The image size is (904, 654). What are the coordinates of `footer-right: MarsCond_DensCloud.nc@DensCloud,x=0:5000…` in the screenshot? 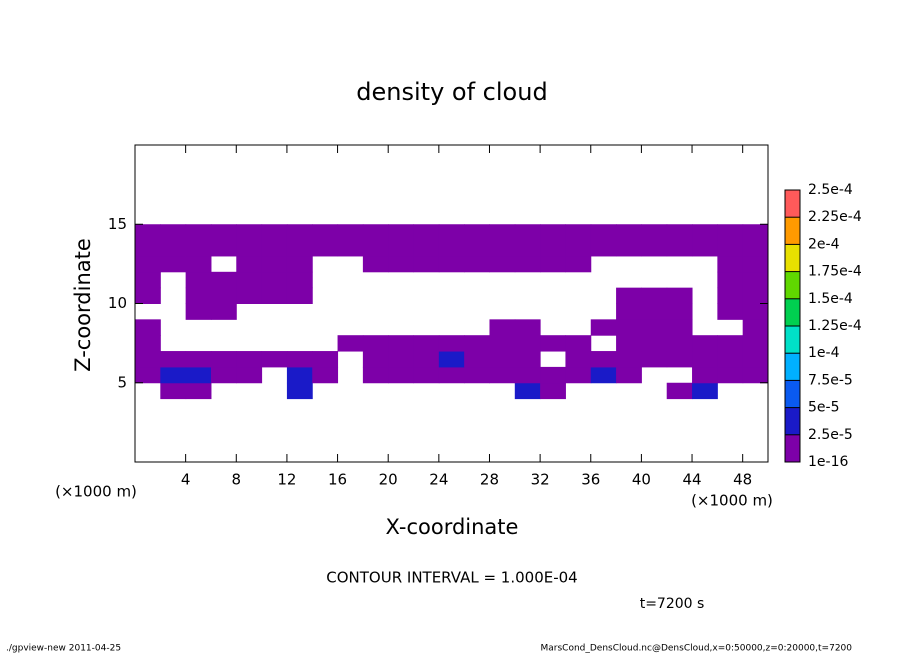 It's located at (697, 649).